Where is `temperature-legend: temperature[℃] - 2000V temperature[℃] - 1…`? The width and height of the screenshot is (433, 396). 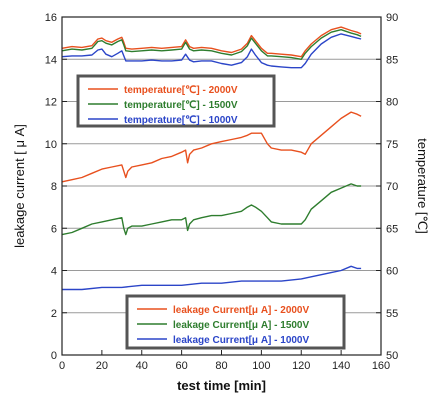 temperature-legend: temperature[℃] - 2000V temperature[℃] - 1… is located at coordinates (176, 101).